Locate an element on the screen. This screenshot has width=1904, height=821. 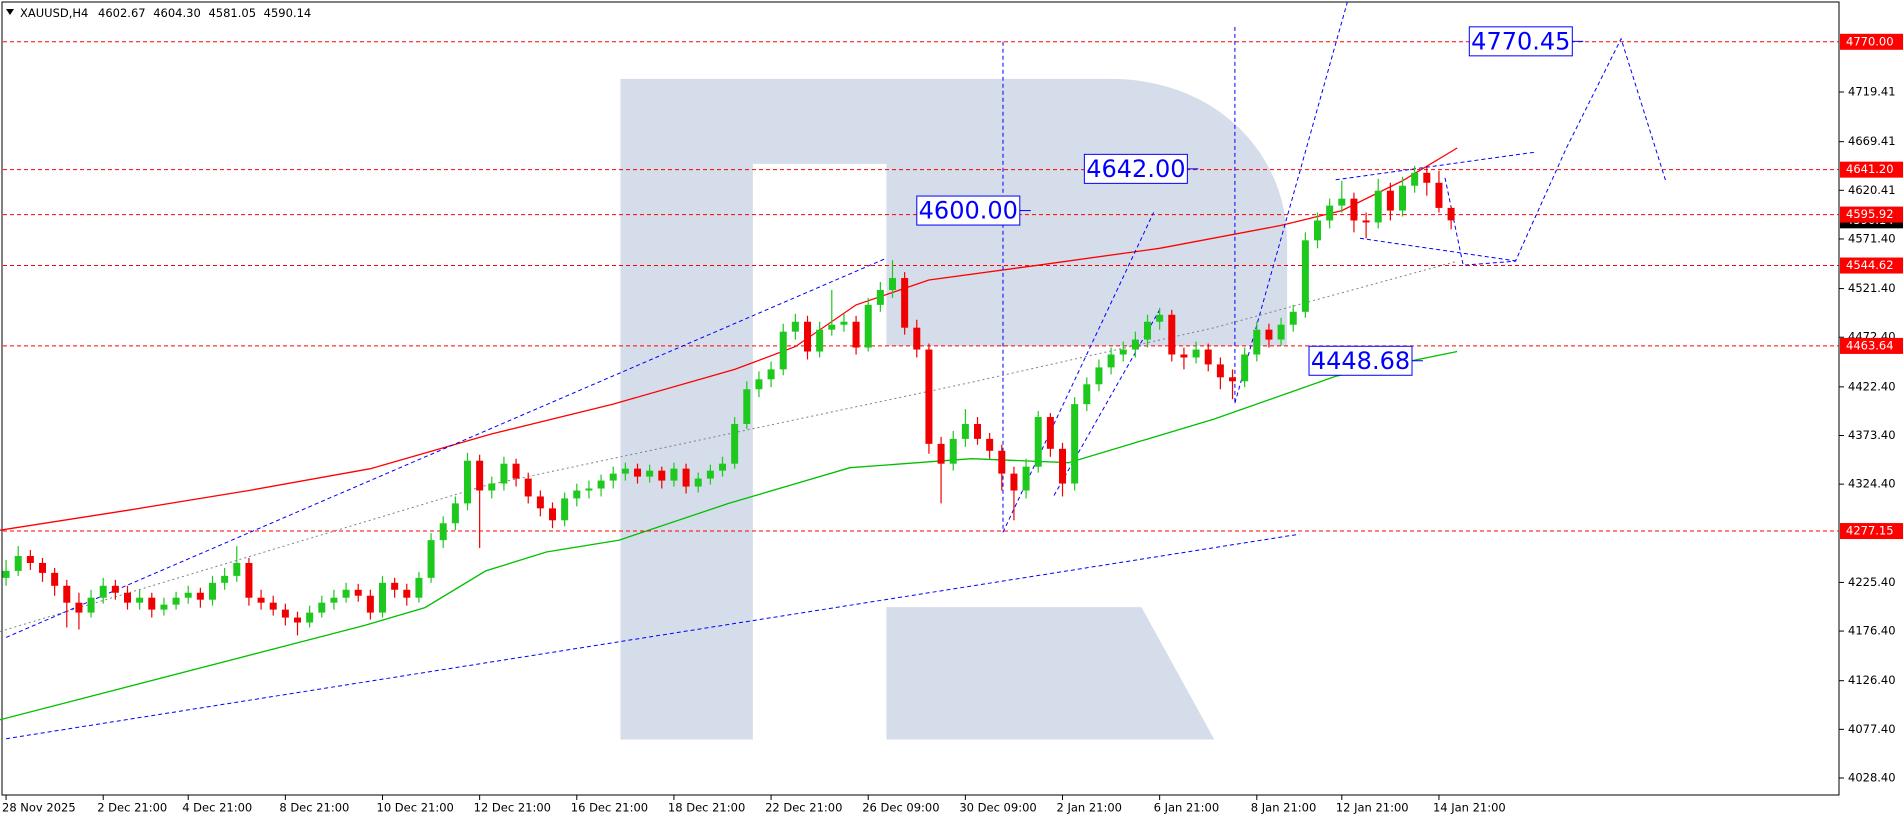
header-close: 4590.14 is located at coordinates (288, 13).